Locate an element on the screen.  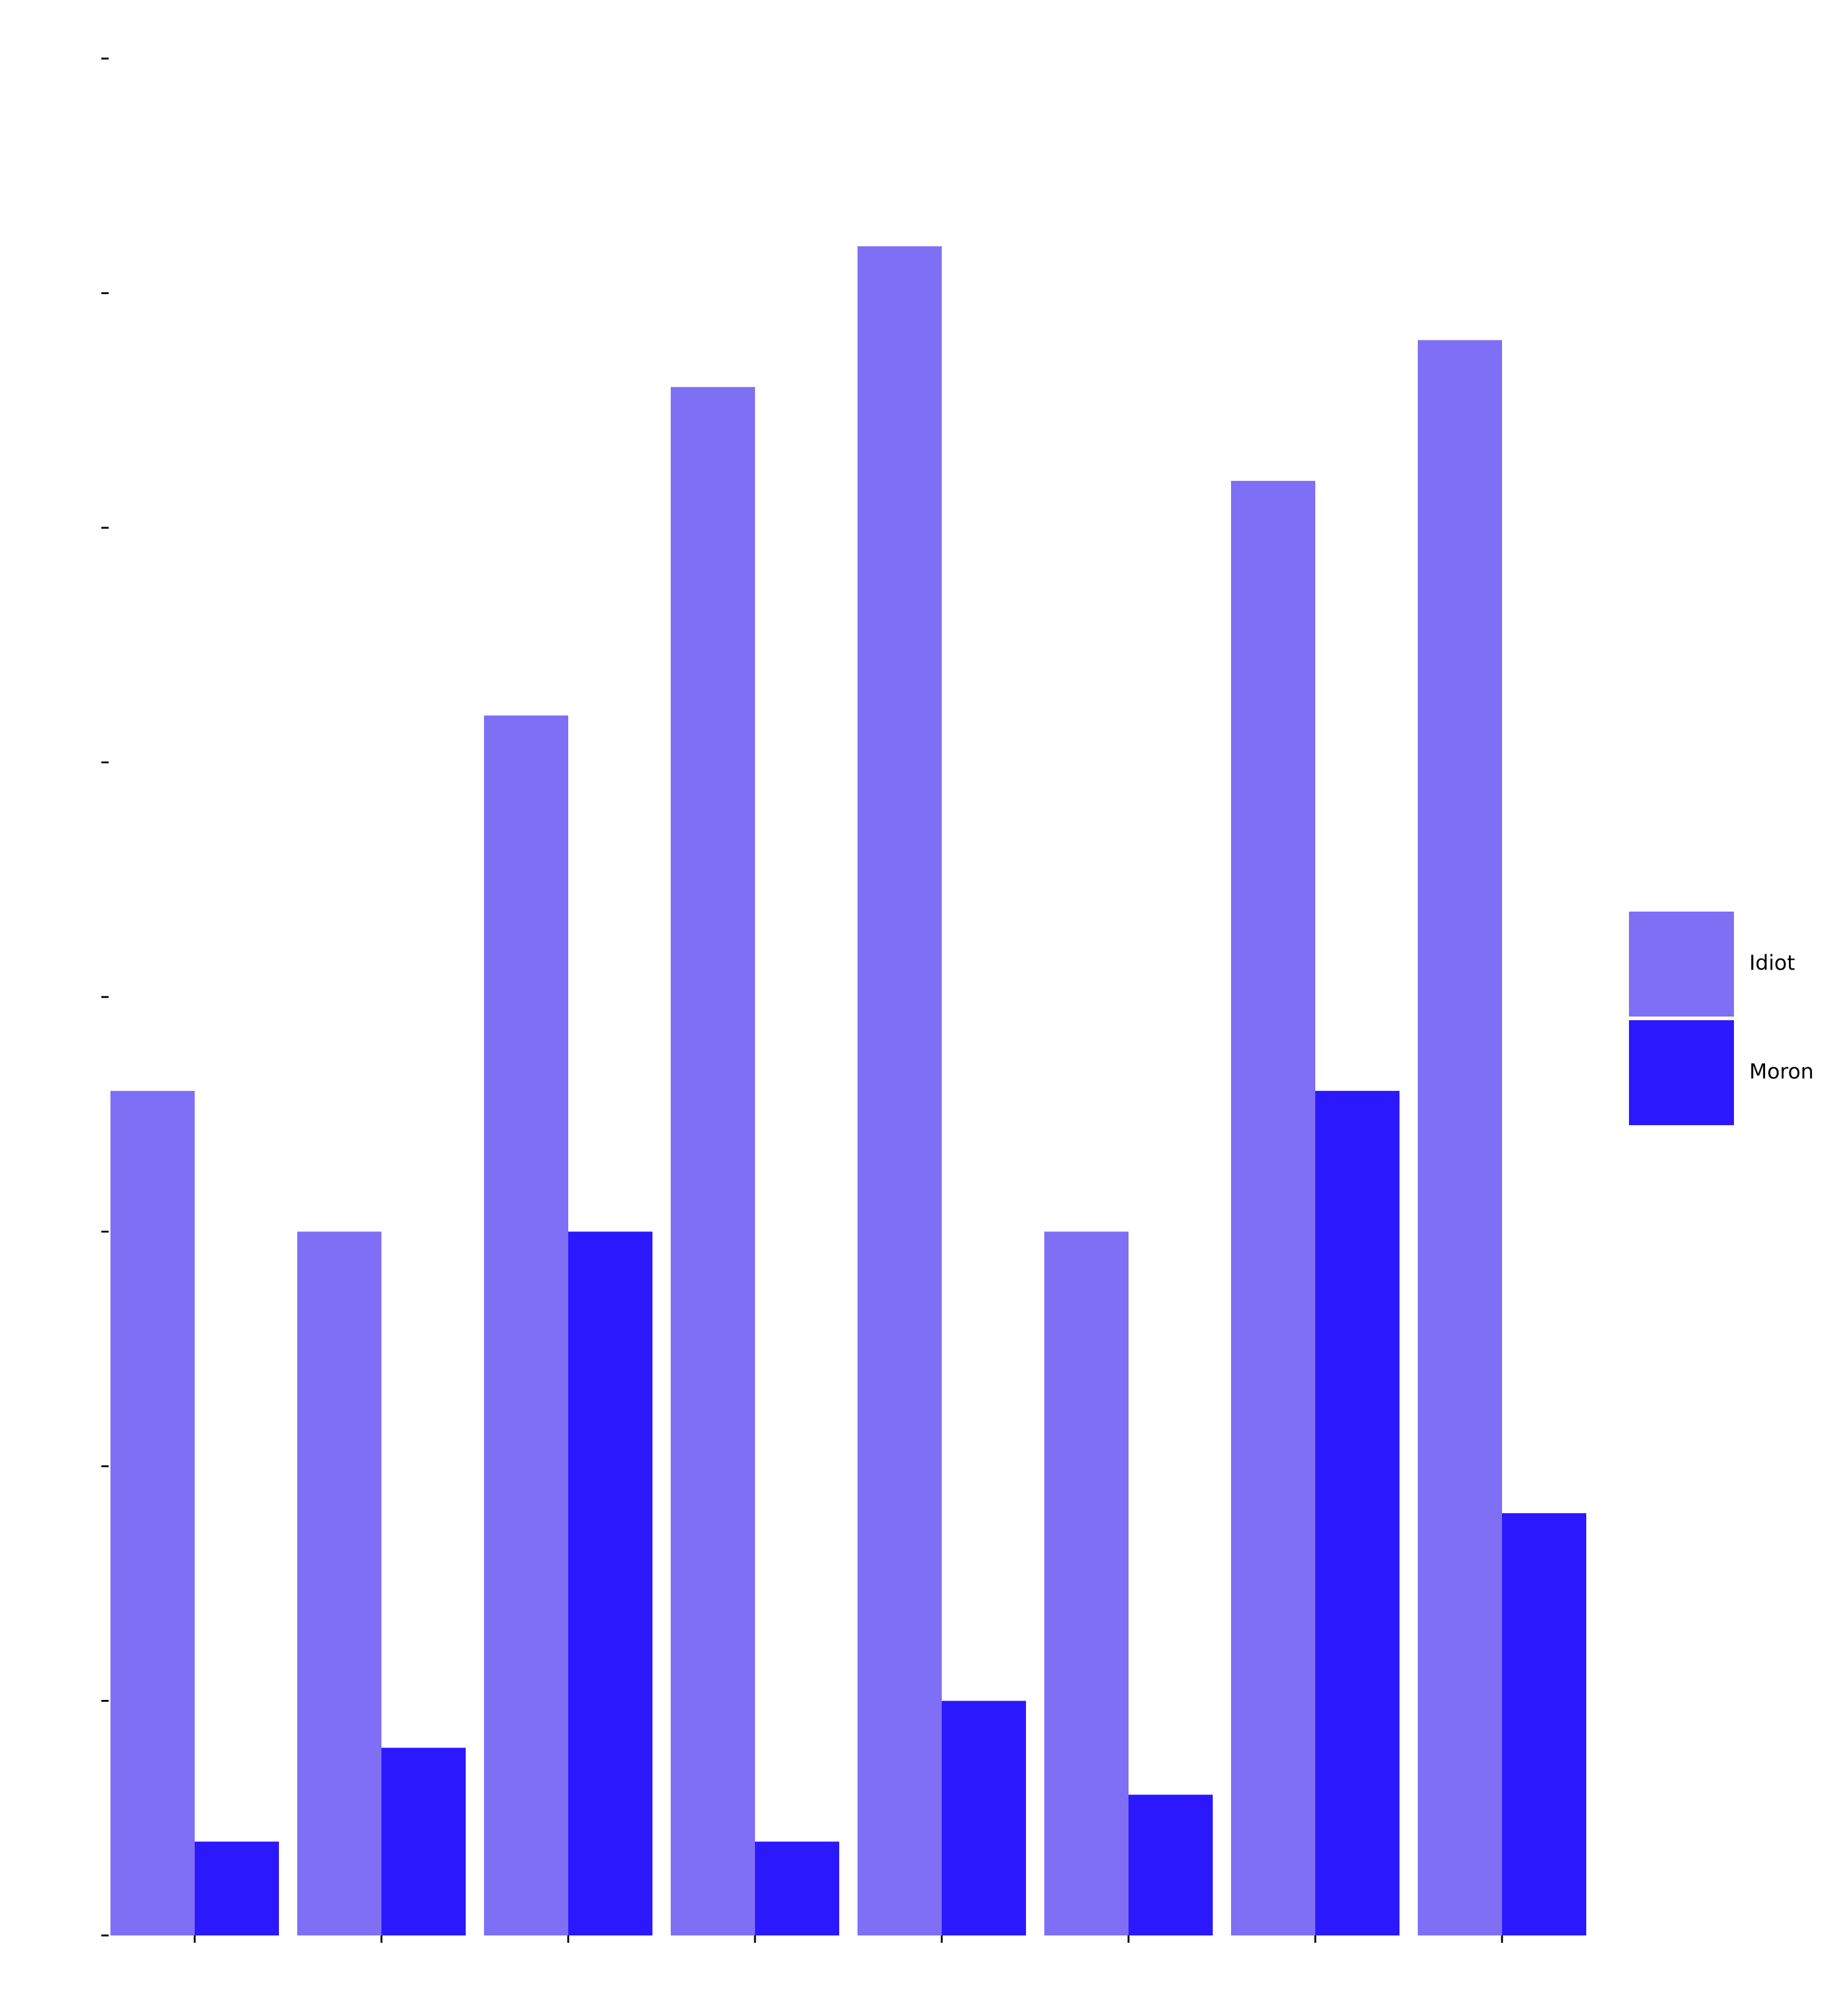
legend-label: Moron is located at coordinates (1781, 1072).